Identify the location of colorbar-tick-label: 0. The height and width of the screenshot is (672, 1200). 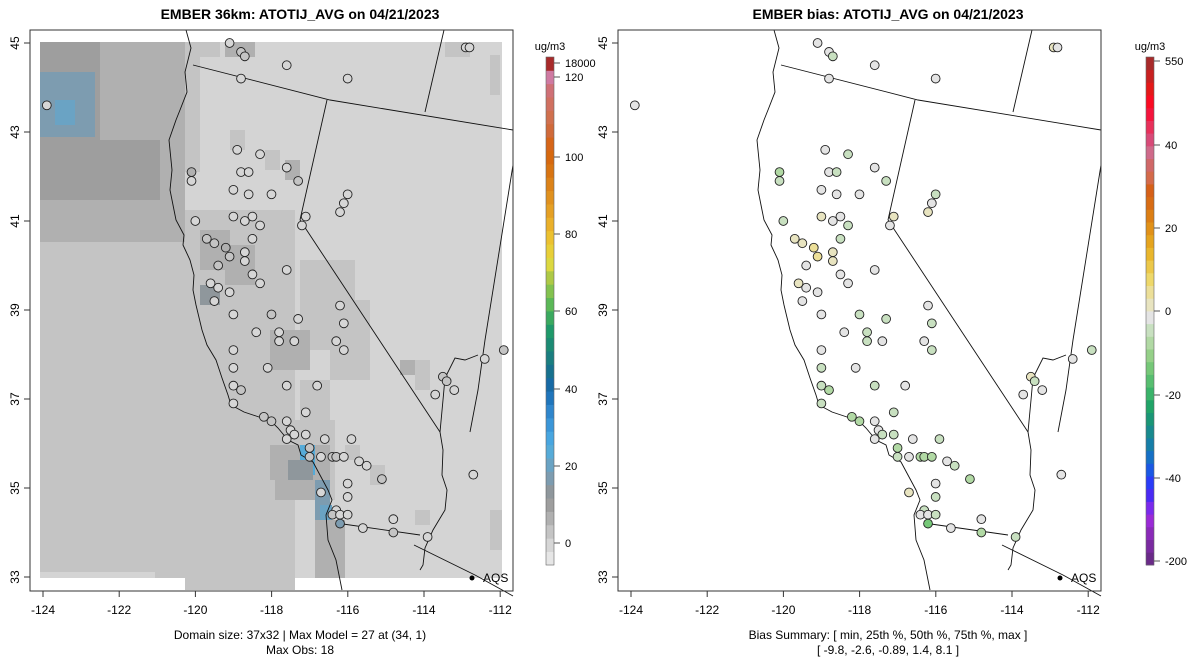
(568, 544).